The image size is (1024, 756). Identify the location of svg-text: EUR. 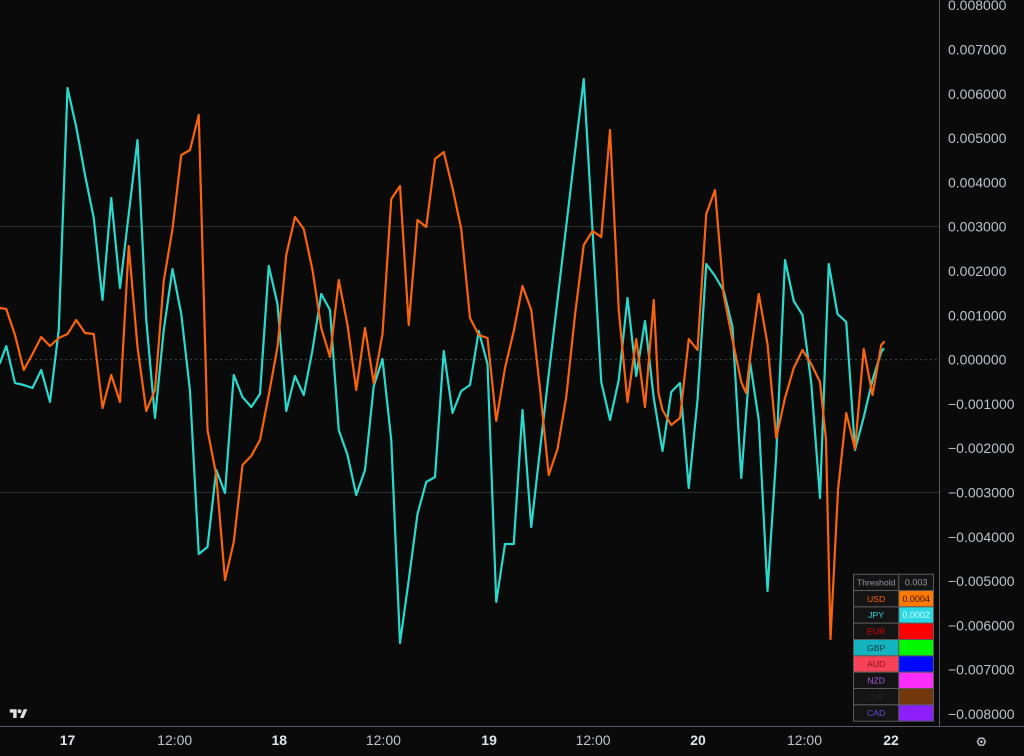
(876, 632).